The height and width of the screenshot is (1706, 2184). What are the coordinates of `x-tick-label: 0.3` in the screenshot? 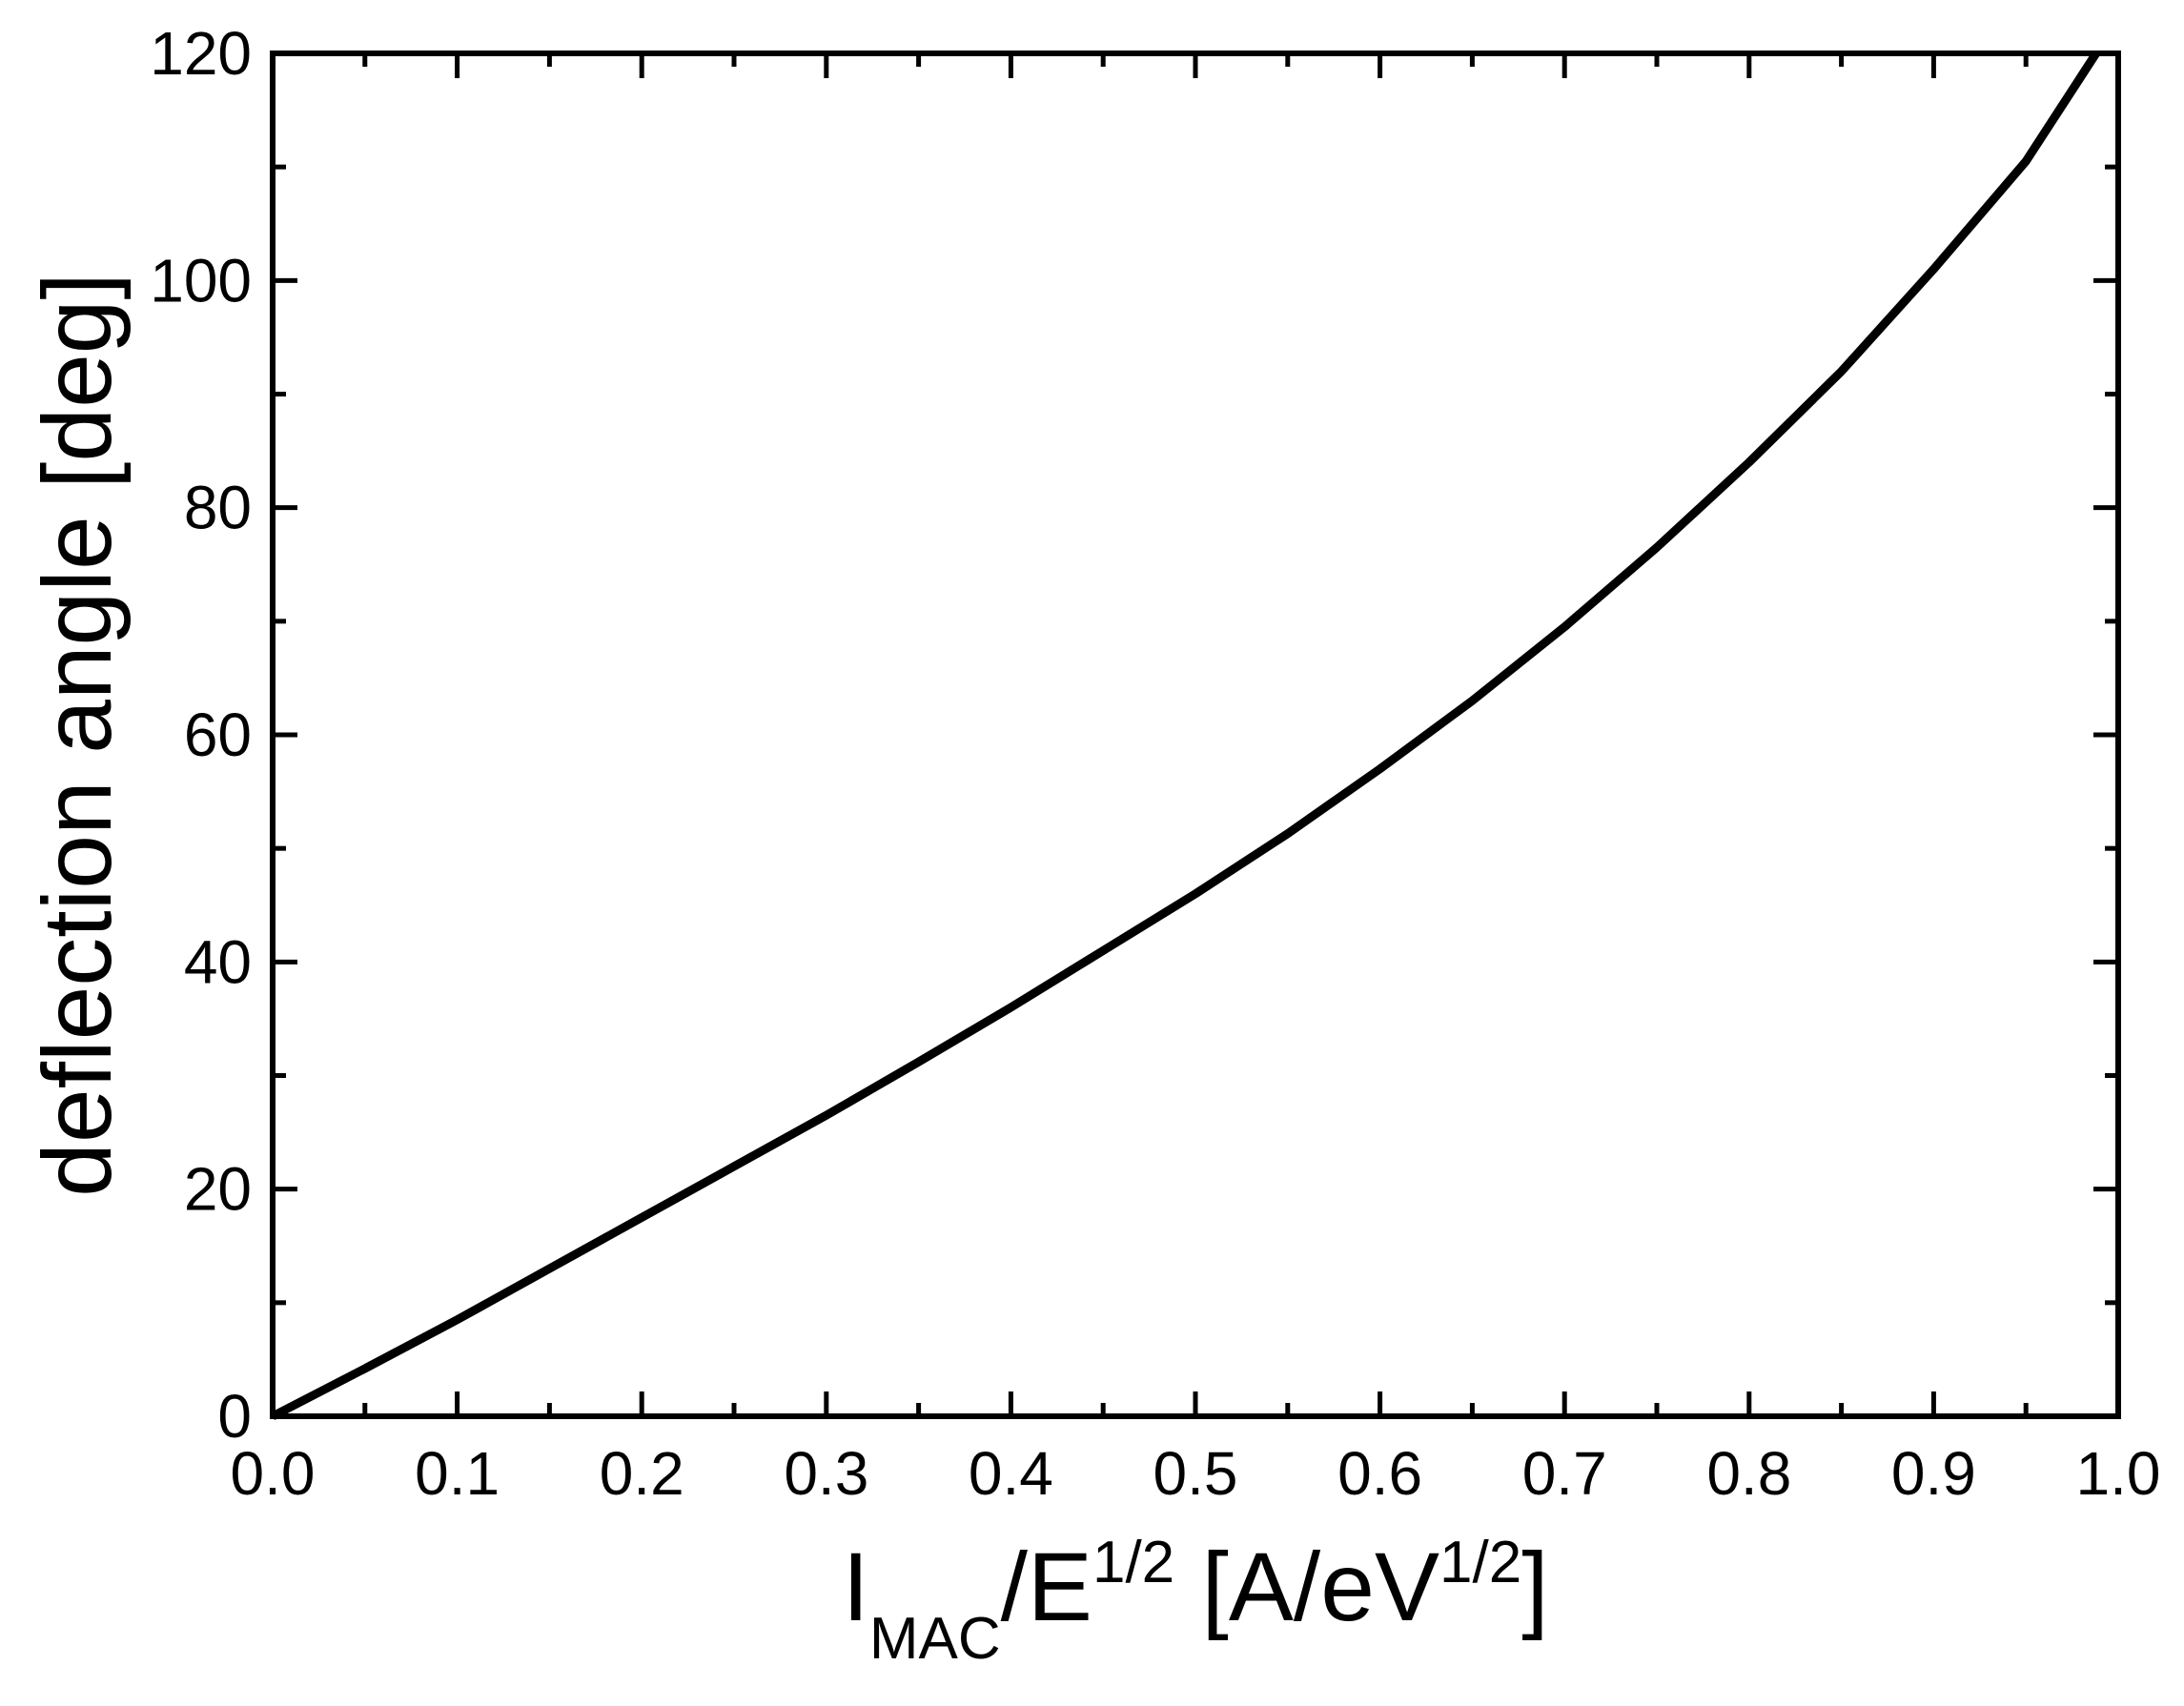 It's located at (826, 1474).